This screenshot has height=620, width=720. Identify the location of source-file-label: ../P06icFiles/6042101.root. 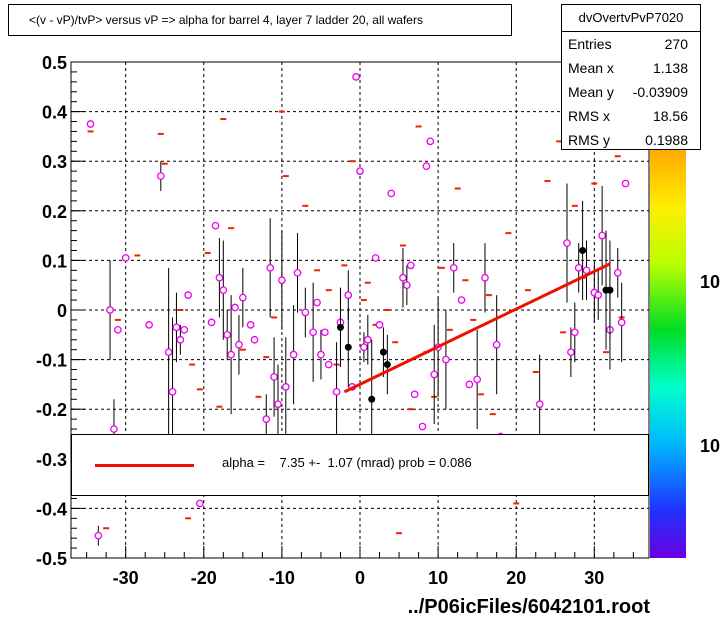
(528, 607).